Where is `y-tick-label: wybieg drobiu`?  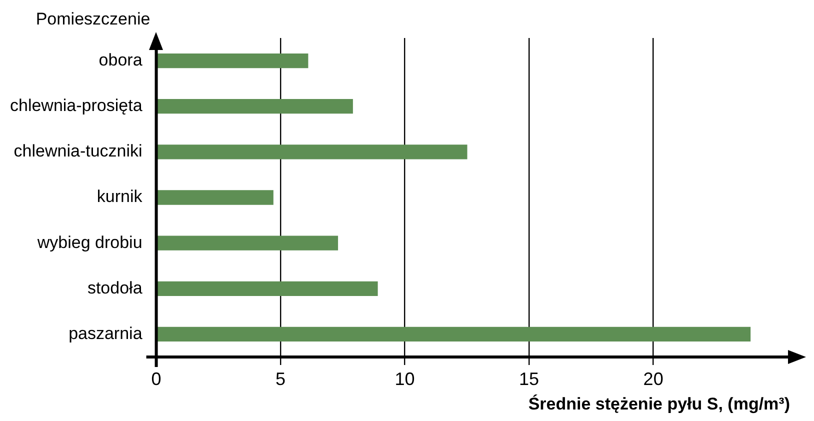 y-tick-label: wybieg drobiu is located at coordinates (89, 242).